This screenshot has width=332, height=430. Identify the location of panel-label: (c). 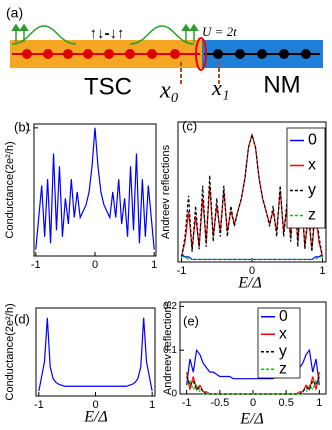
(189, 125).